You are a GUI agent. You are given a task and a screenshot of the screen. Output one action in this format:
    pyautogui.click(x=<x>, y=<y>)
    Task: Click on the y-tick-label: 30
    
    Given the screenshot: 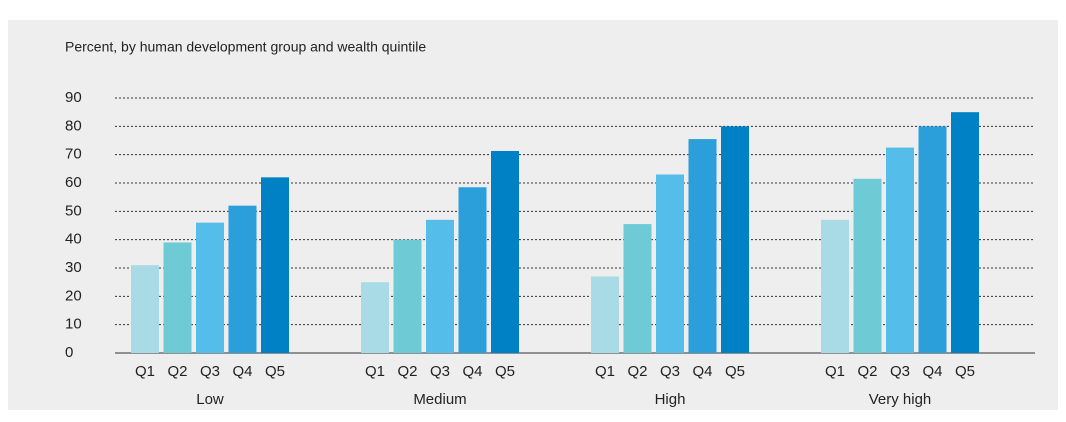 What is the action you would take?
    pyautogui.click(x=73, y=267)
    